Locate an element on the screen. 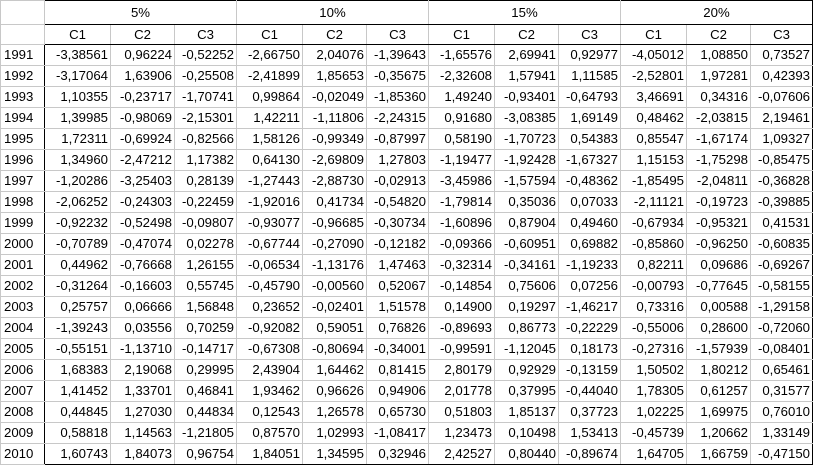  value-cell: -0,76668 is located at coordinates (142, 265).